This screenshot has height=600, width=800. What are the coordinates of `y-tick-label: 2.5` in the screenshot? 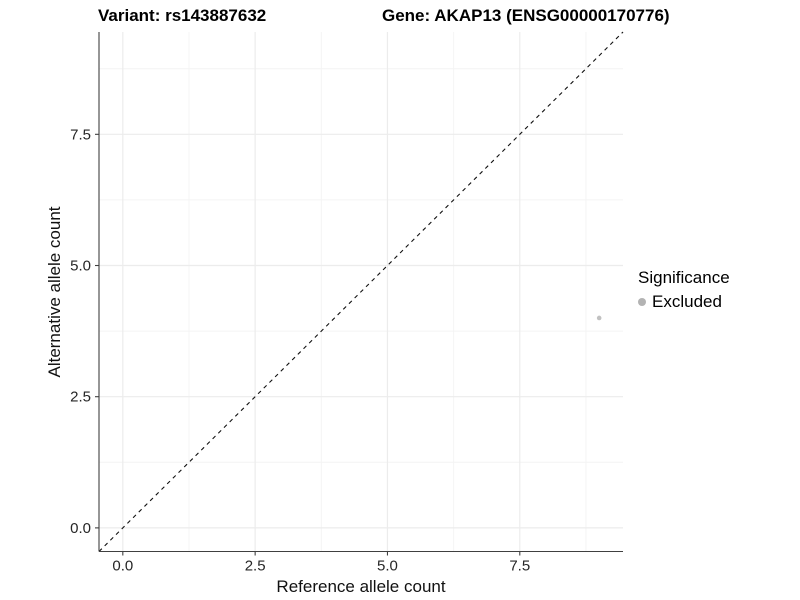 It's located at (80, 397).